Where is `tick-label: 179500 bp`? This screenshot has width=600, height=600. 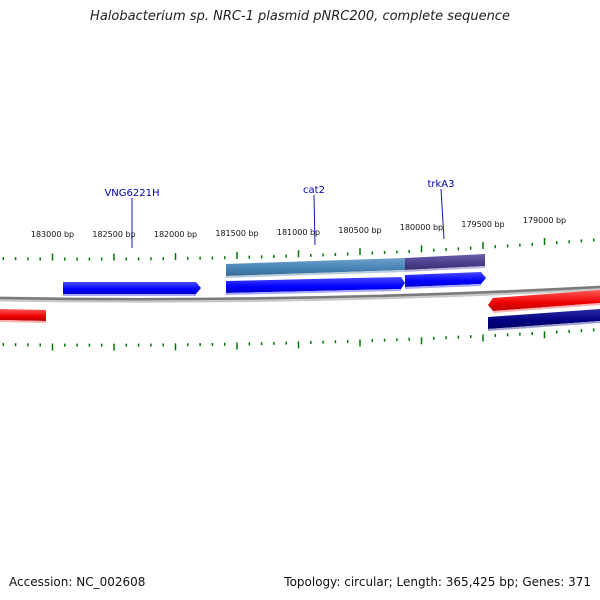 tick-label: 179500 bp is located at coordinates (482, 224).